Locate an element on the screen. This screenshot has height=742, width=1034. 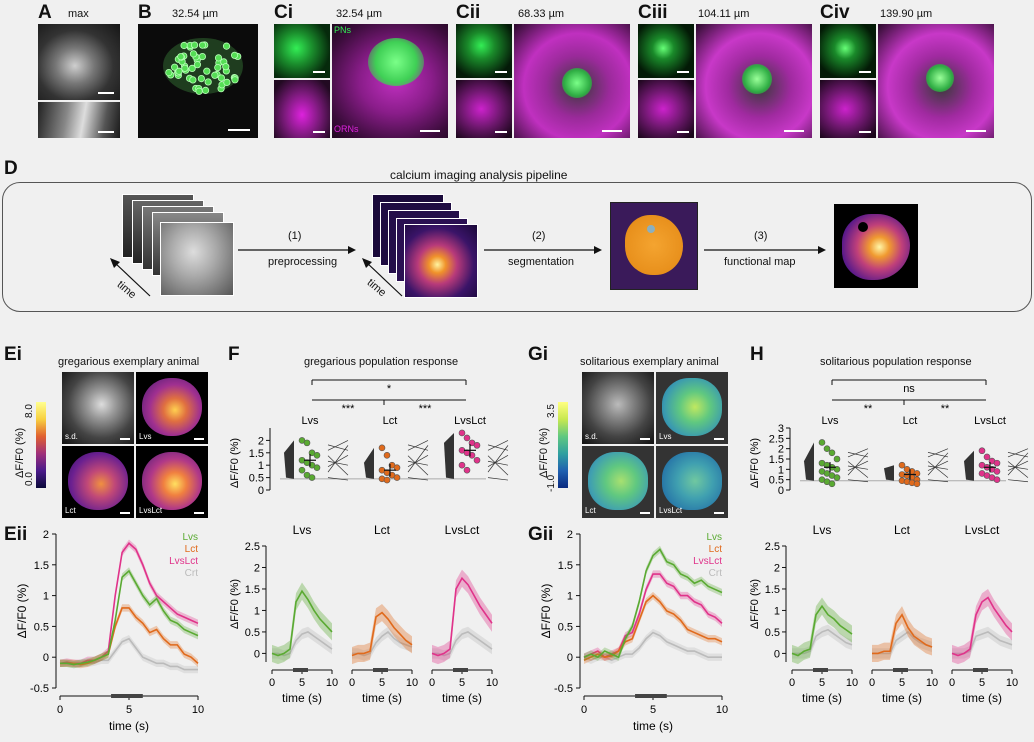
trace-lvs-line is located at coordinates (302, 623).